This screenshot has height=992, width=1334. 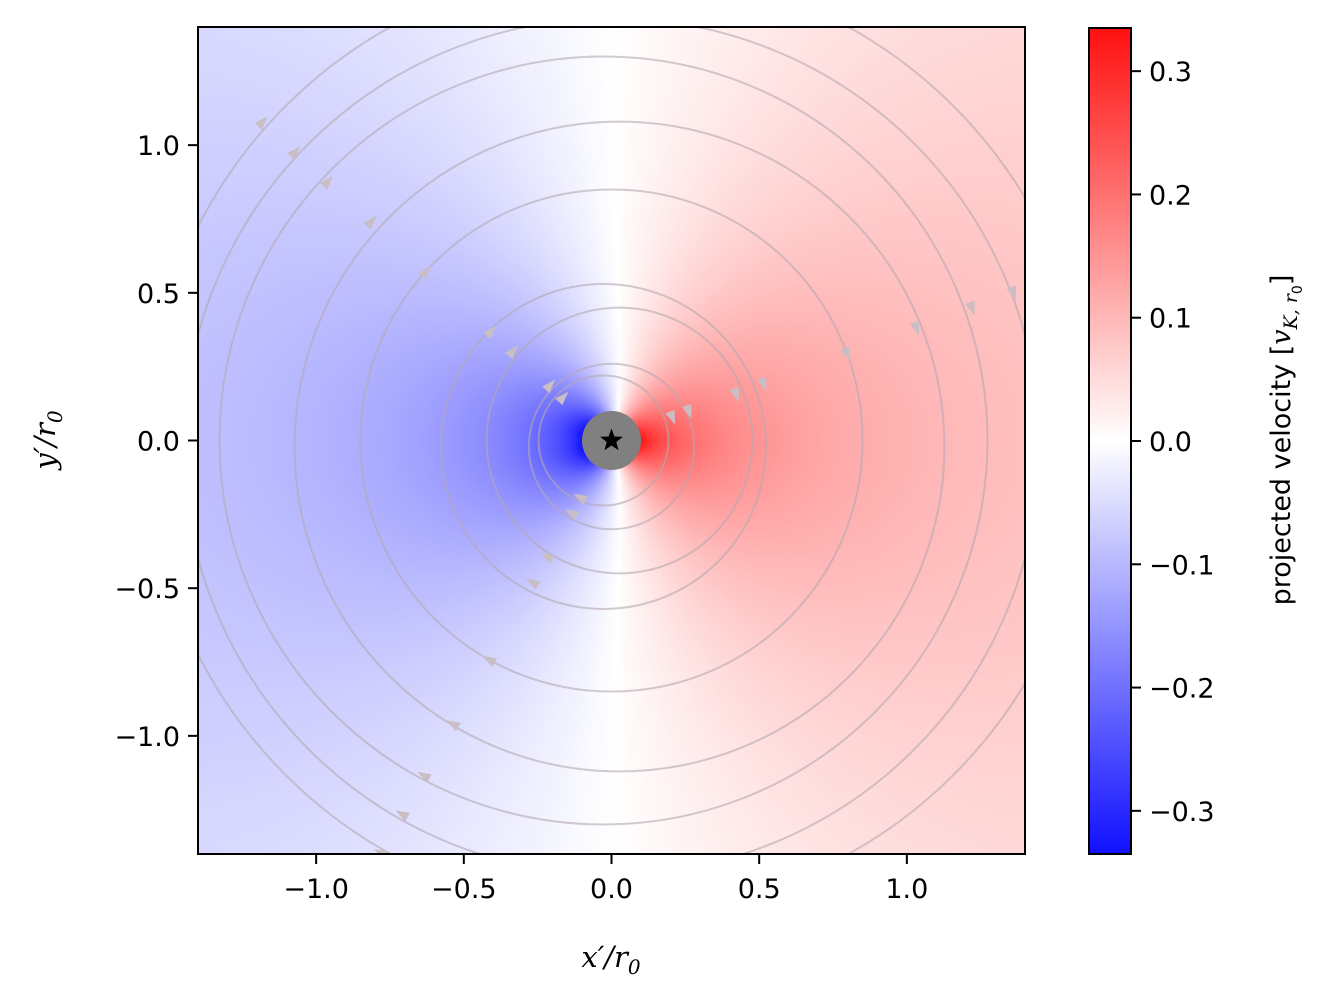 What do you see at coordinates (147, 737) in the screenshot?
I see `y-tick-label: −1.0` at bounding box center [147, 737].